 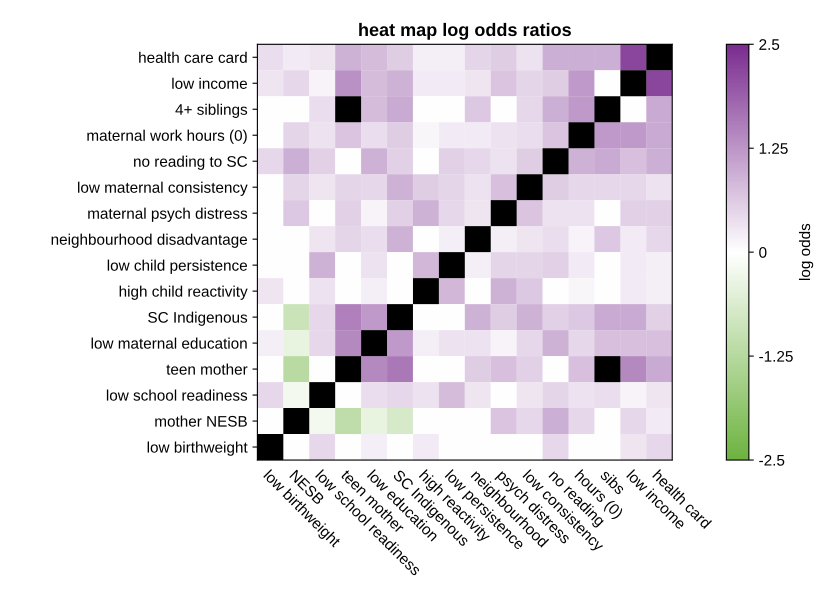 What do you see at coordinates (169, 343) in the screenshot?
I see `y-tick-label: low maternal education` at bounding box center [169, 343].